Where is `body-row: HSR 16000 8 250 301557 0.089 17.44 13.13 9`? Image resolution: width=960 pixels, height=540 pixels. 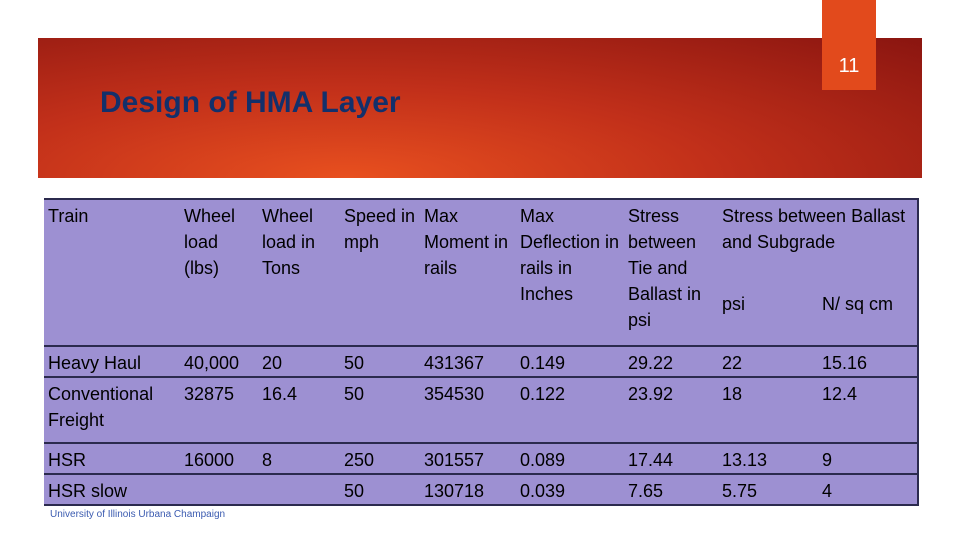
body-row: HSR 16000 8 250 301557 0.089 17.44 13.13 9 is located at coordinates (482, 458).